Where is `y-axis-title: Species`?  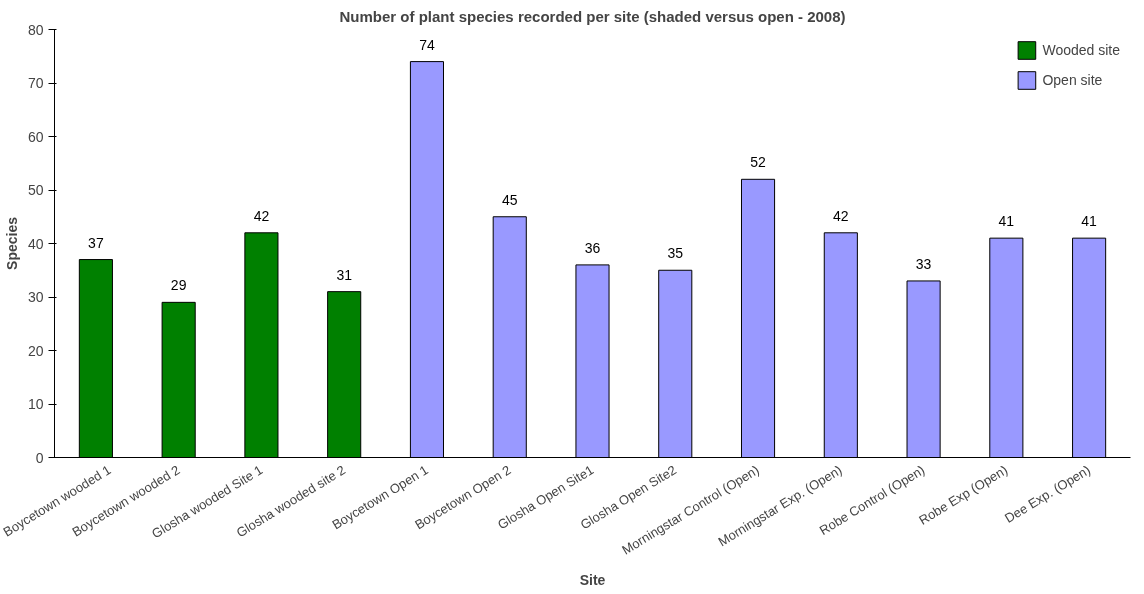 y-axis-title: Species is located at coordinates (11, 243).